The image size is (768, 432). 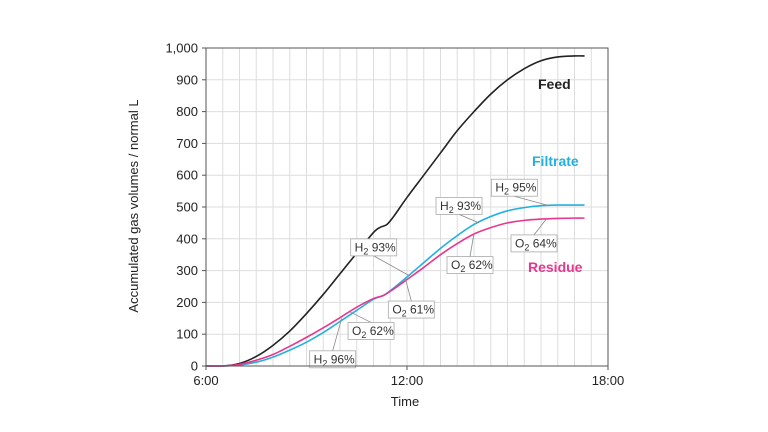 I want to click on annotation-label: O2 64%, so click(x=536, y=244).